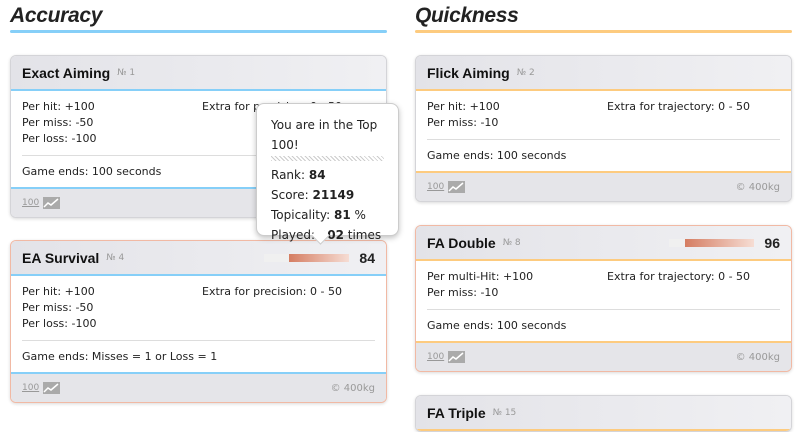 The image size is (800, 432). I want to click on tooltip-rank: Rank: 84, so click(298, 175).